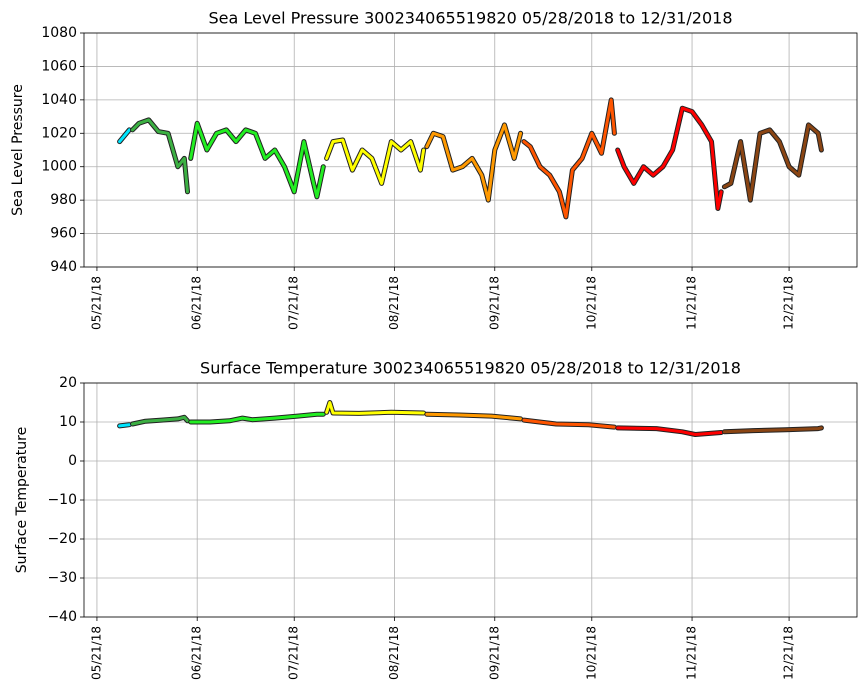  I want to click on y-tick-label: 1000, so click(59, 167).